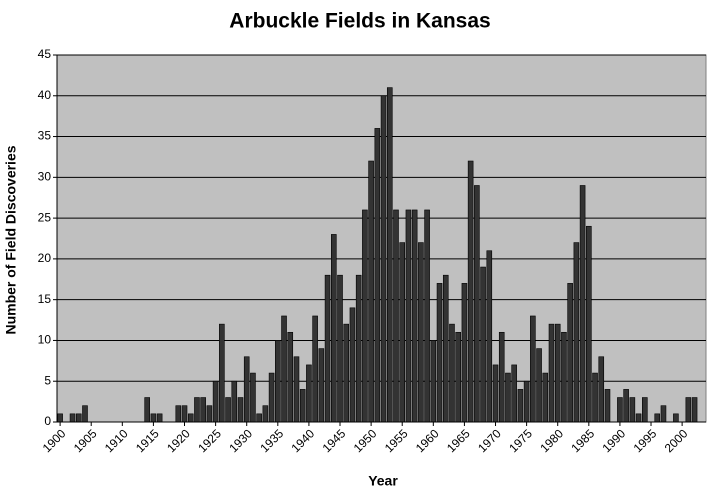 This screenshot has width=708, height=497. Describe the element at coordinates (11, 239) in the screenshot. I see `y-axis-label: Number of Field Discoveries` at that location.